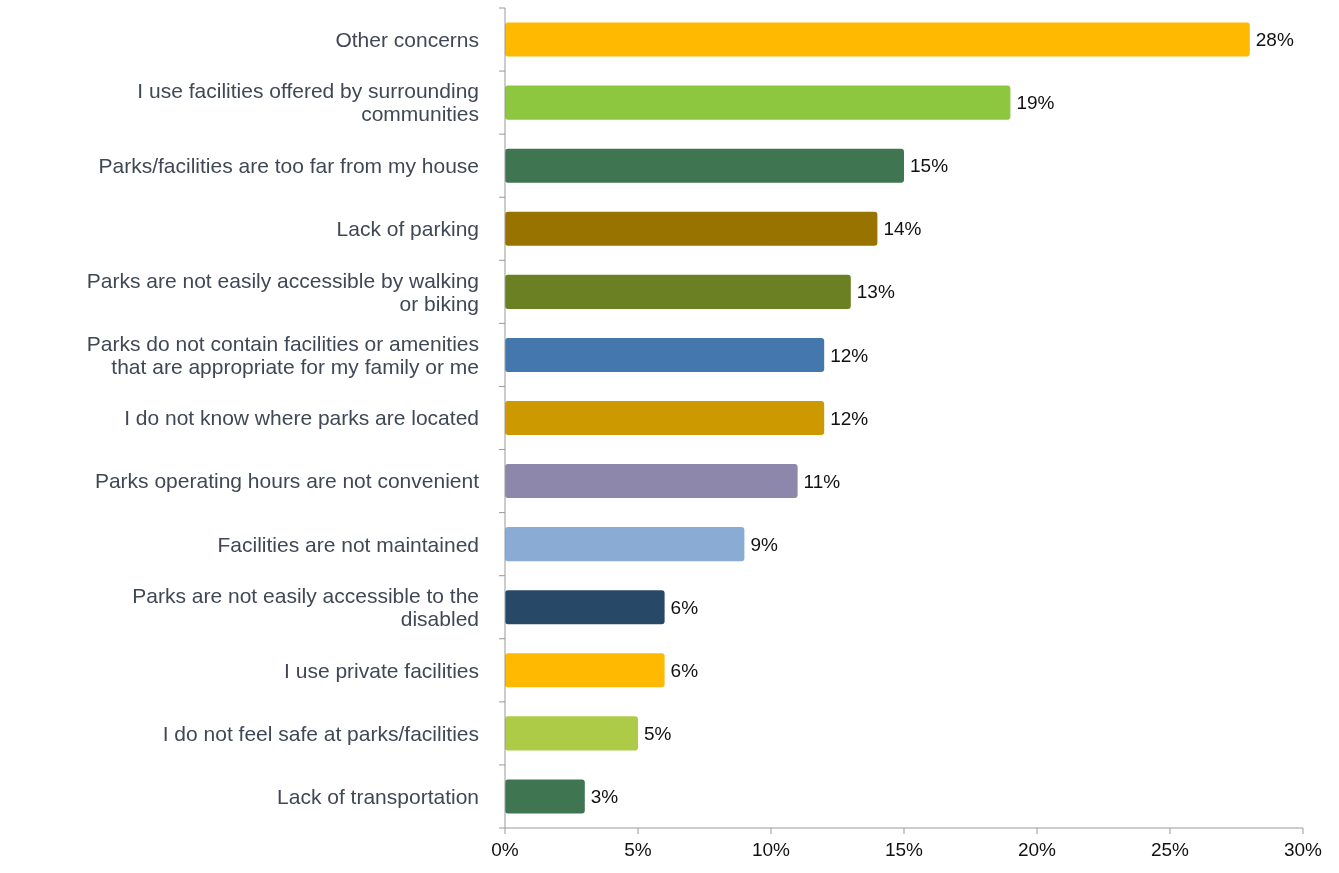 The height and width of the screenshot is (873, 1339). I want to click on y-tick-label: Parks do not contain facilities or amenities that are appropriate for my family or me, so click(282, 354).